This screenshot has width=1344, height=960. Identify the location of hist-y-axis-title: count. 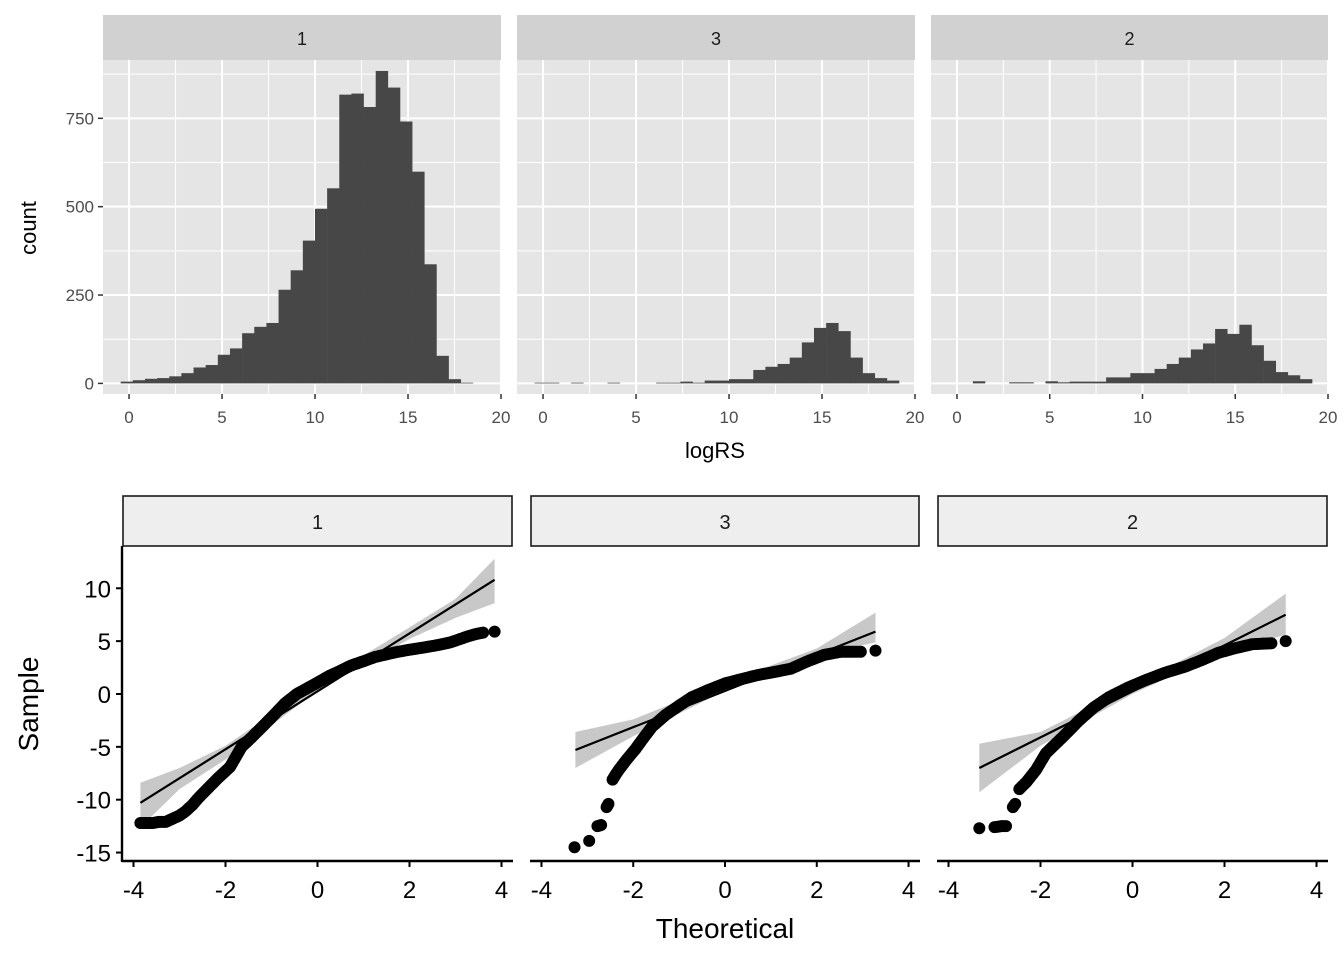
(28, 228).